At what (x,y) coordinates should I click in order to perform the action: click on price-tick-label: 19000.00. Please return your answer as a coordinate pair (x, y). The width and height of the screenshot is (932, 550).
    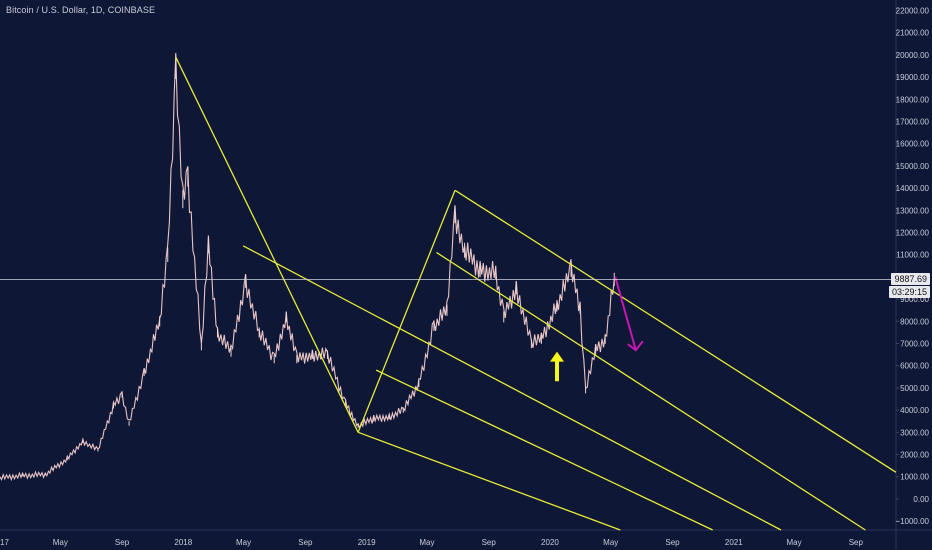
    Looking at the image, I should click on (913, 77).